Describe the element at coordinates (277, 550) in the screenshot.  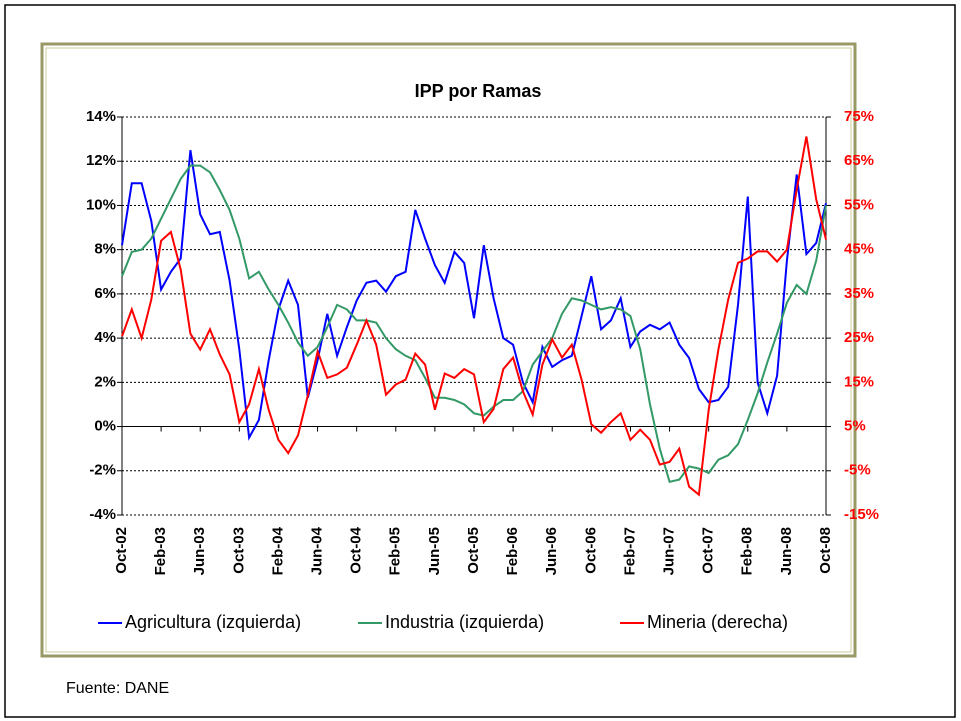
I see `x-tick-label: Feb-04` at that location.